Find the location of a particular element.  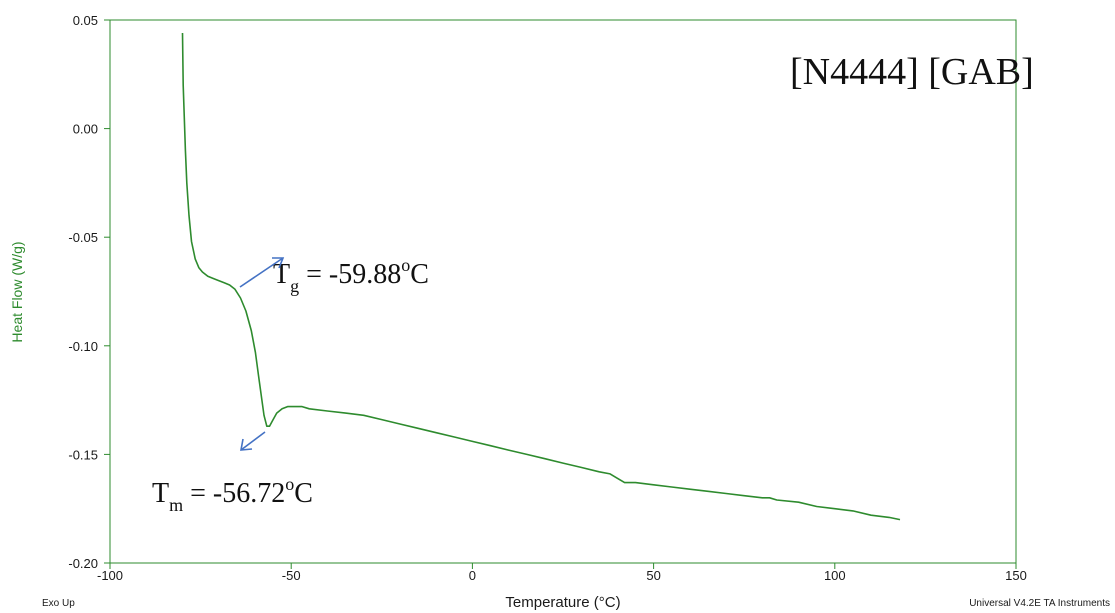

annotation-tm: Tm = -56.72oC is located at coordinates (232, 494).